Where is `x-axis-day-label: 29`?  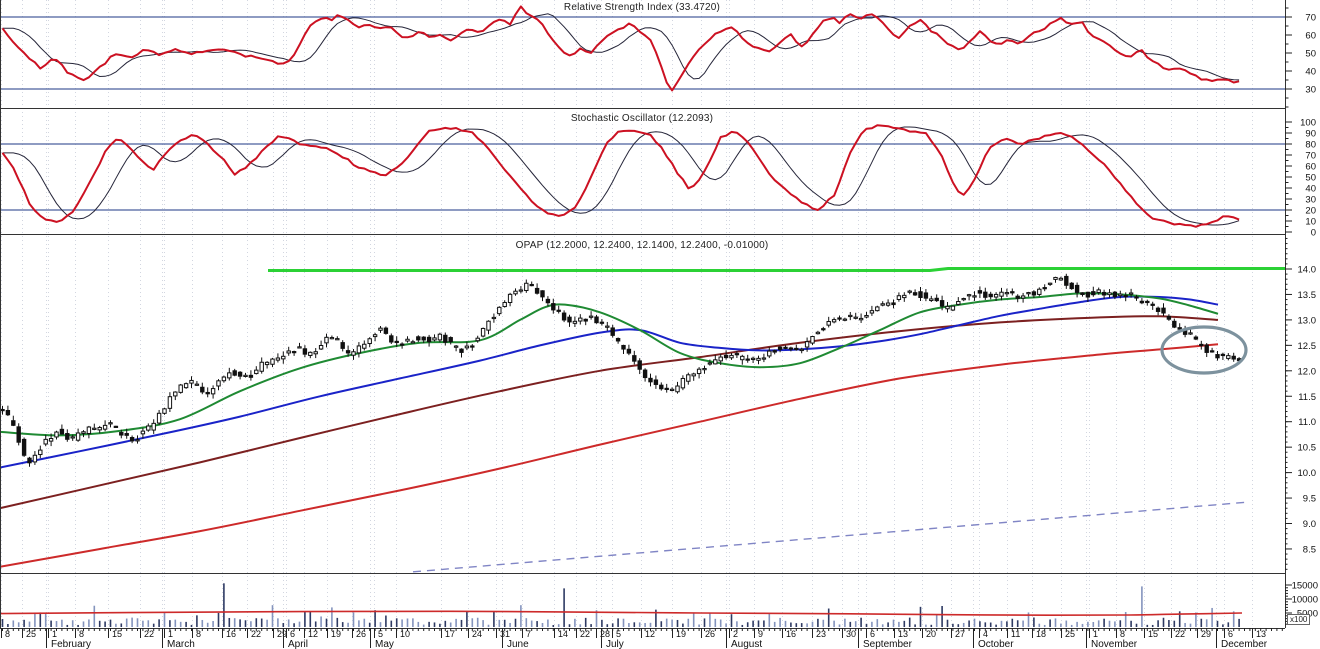
x-axis-day-label: 29 is located at coordinates (1206, 634).